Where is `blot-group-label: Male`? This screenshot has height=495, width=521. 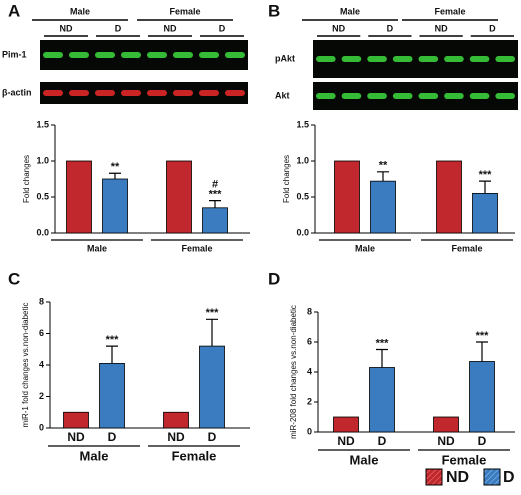
blot-group-label: Male is located at coordinates (80, 11).